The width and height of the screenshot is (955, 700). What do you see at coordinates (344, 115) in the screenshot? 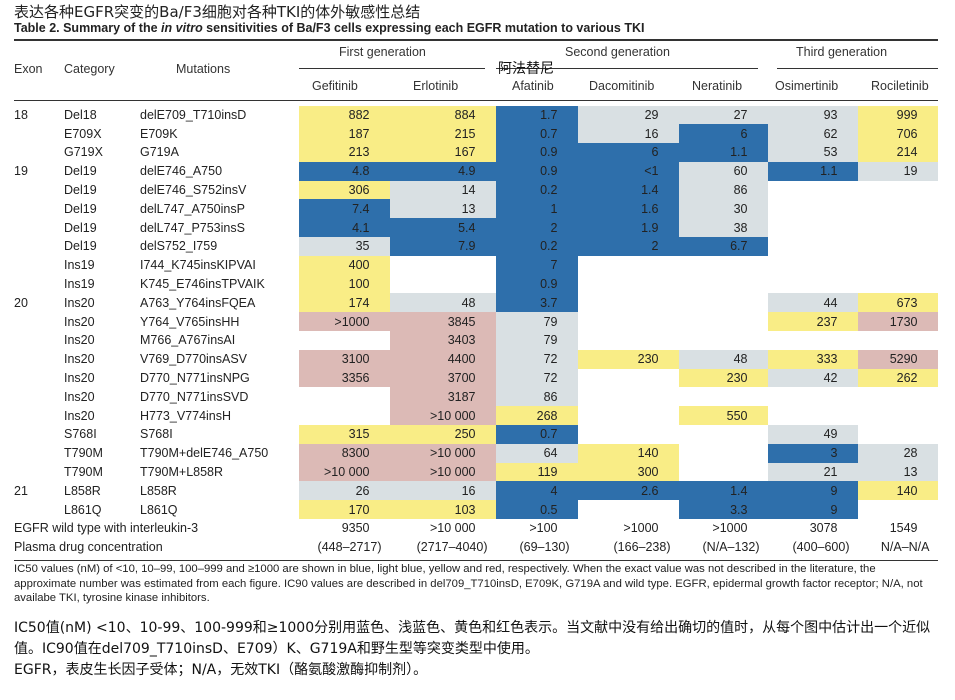
I see `ic50-cell: 882` at bounding box center [344, 115].